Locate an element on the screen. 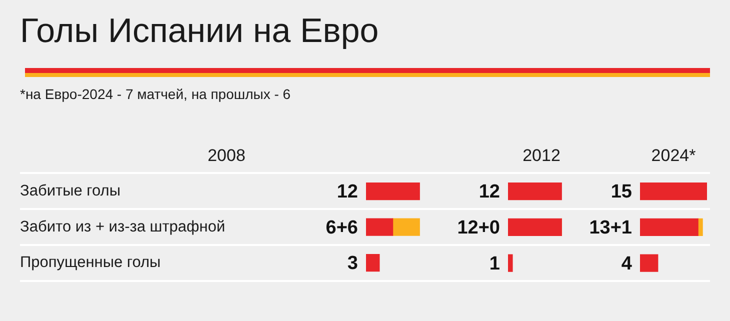 The image size is (730, 321). data-label: 1 is located at coordinates (494, 263).